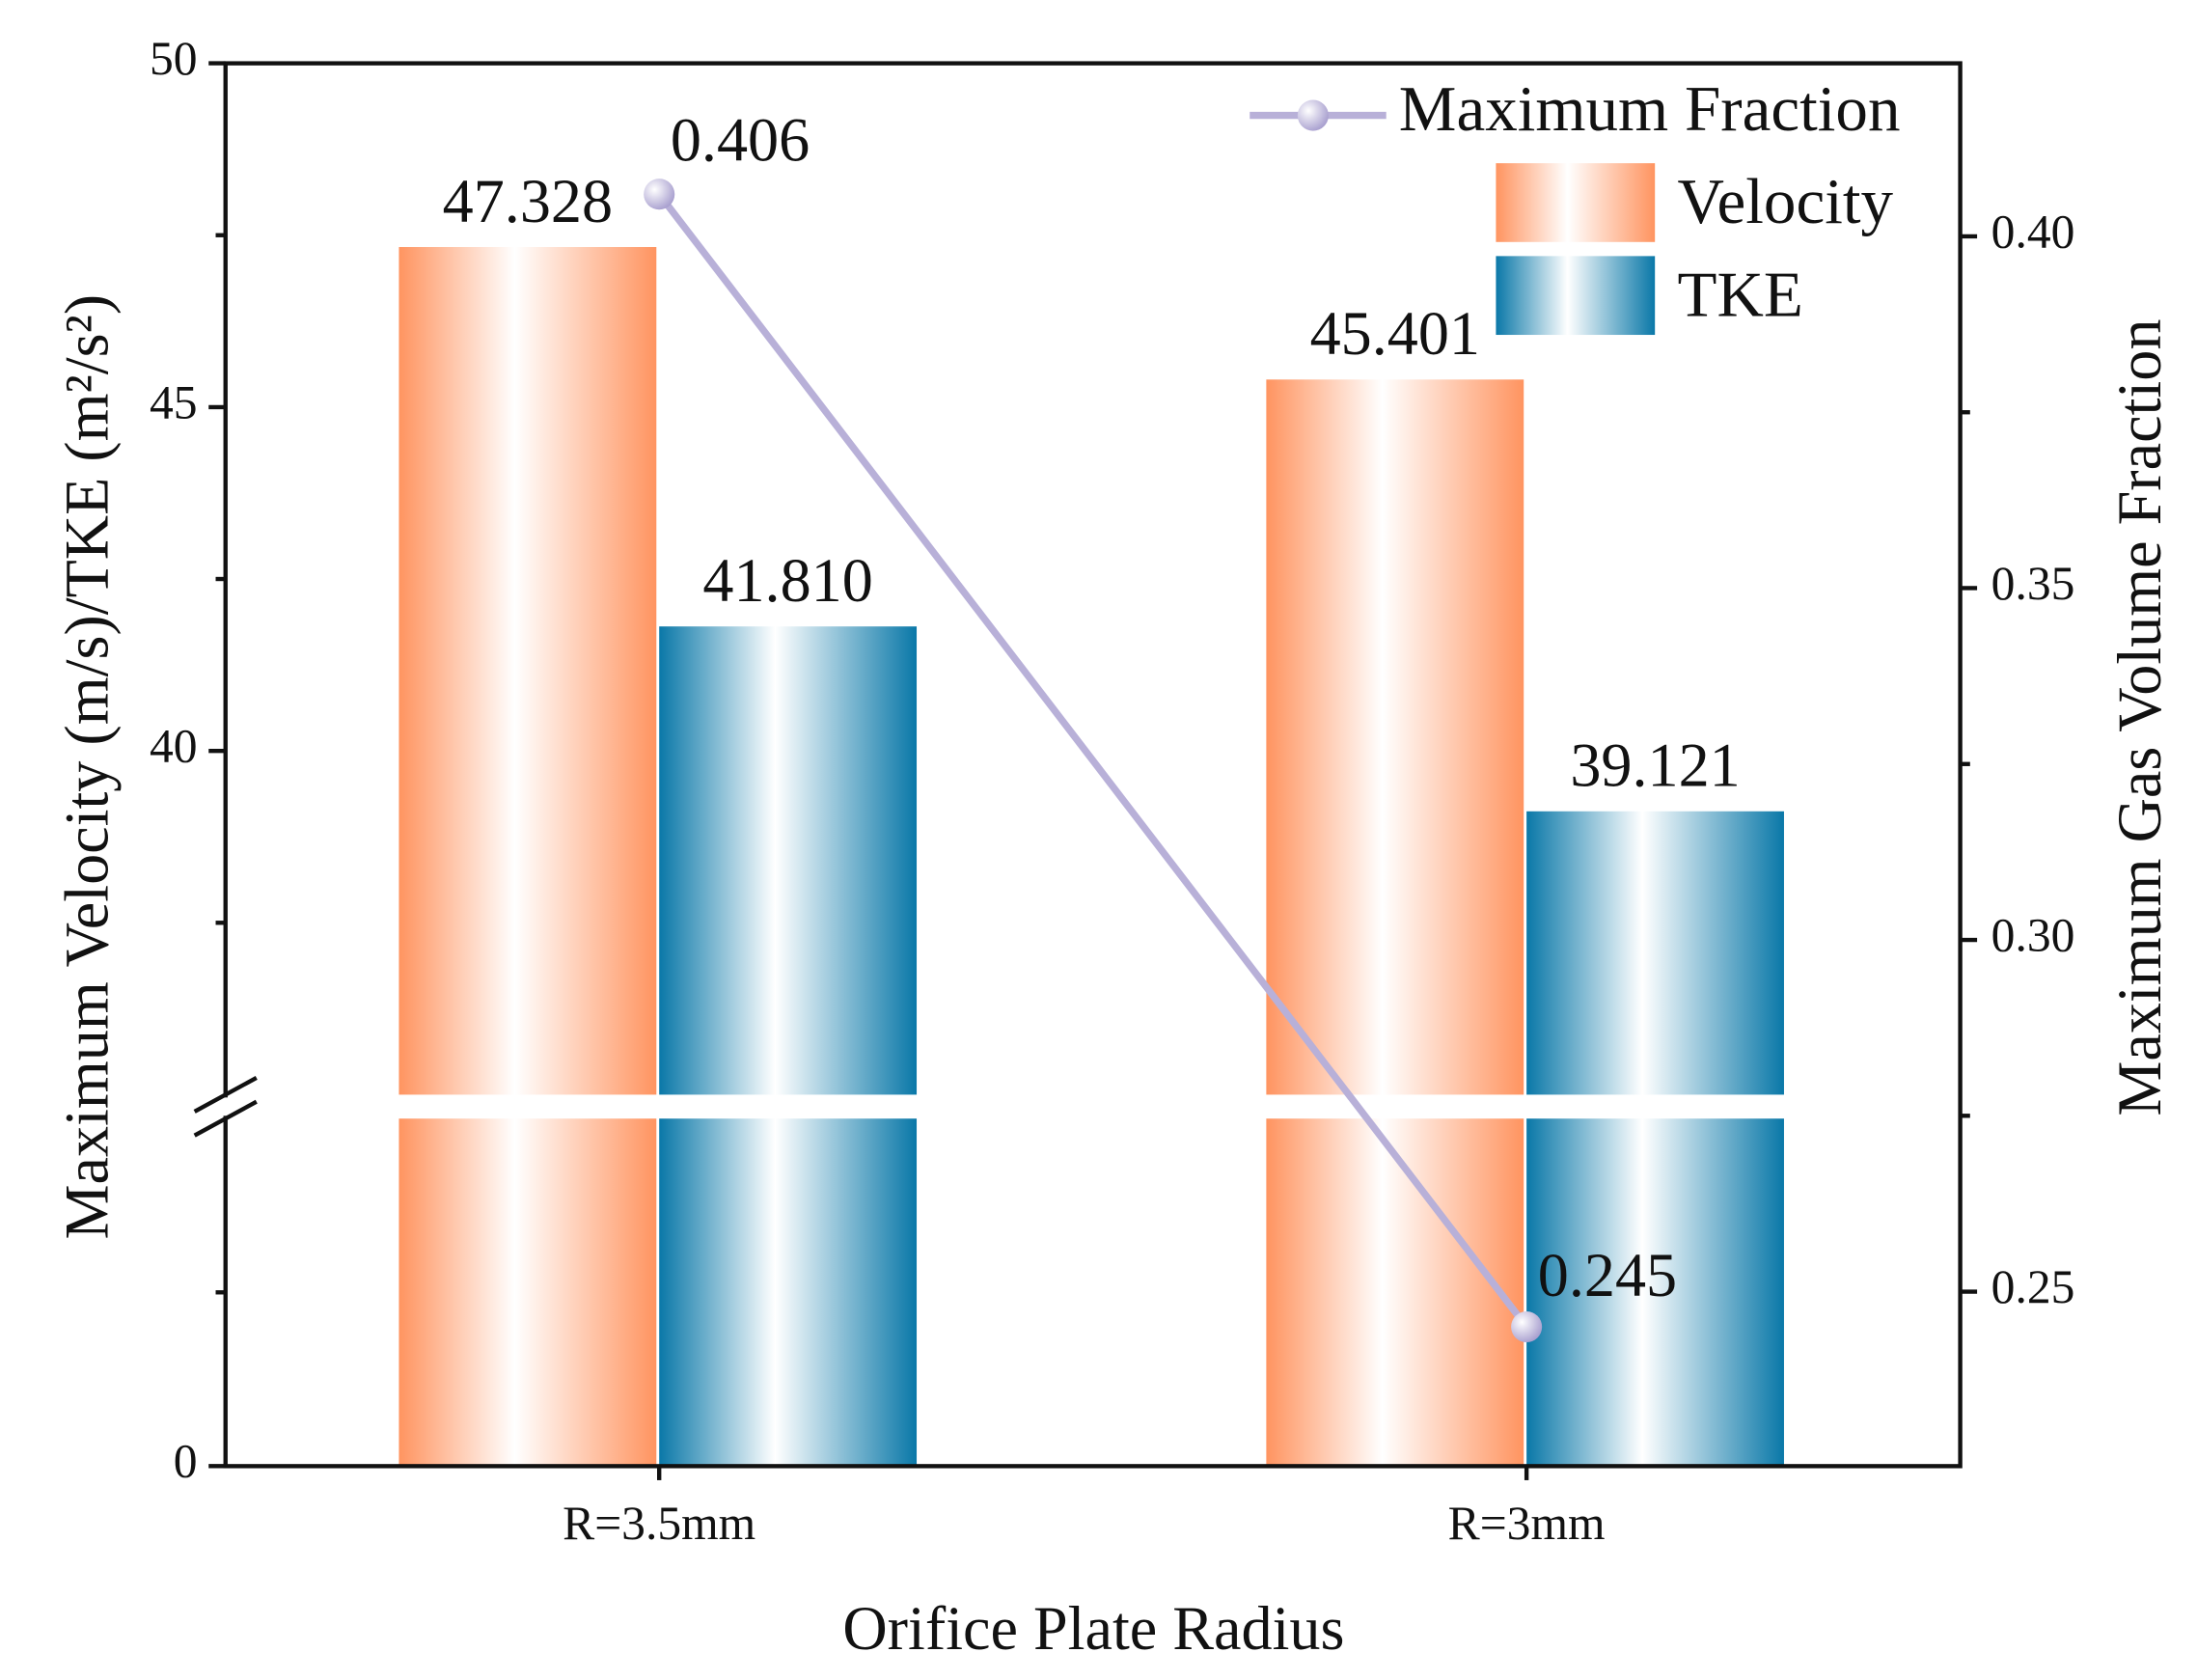 This screenshot has width=2197, height=1680. I want to click on y2-tick-label: 0.30, so click(2033, 934).